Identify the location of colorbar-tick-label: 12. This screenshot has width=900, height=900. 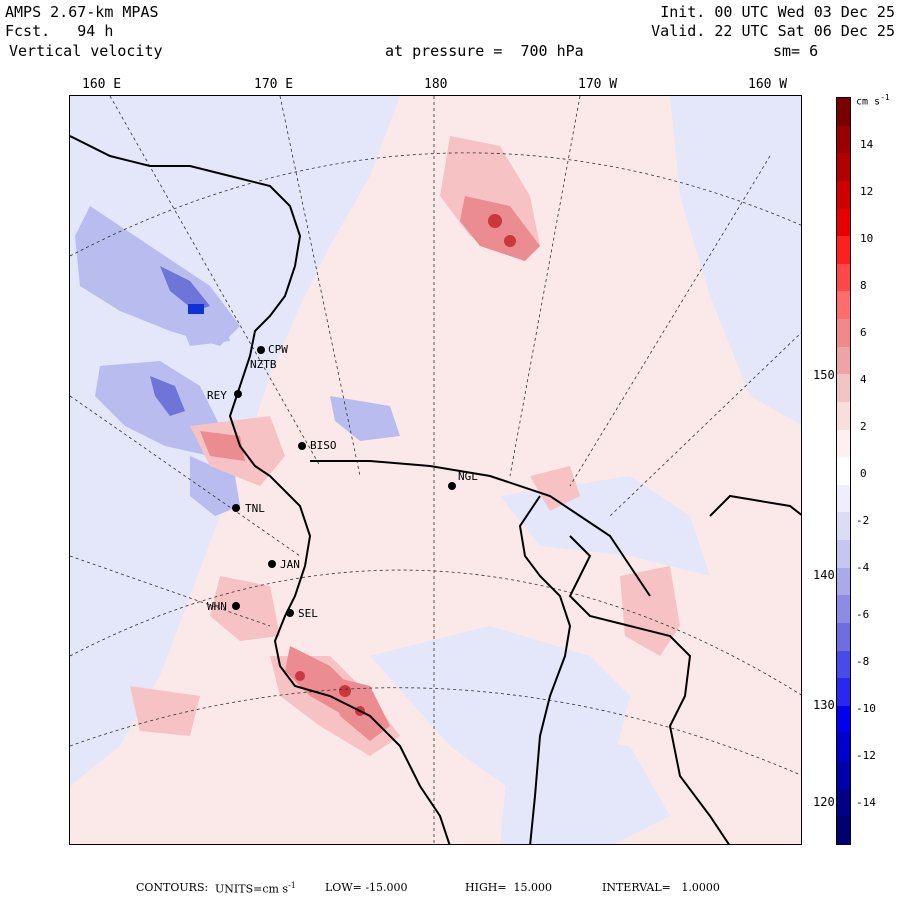
(867, 191).